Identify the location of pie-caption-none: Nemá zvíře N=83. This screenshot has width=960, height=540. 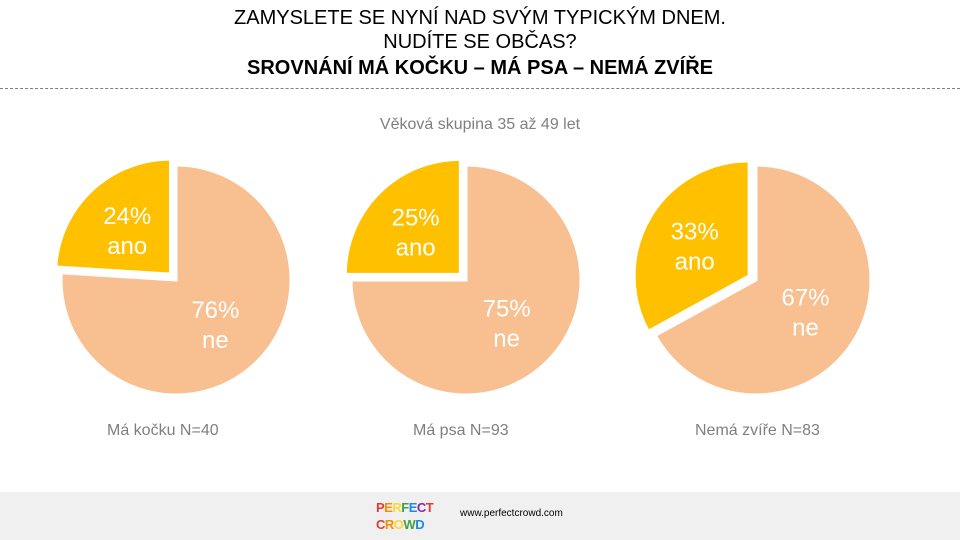
(757, 430).